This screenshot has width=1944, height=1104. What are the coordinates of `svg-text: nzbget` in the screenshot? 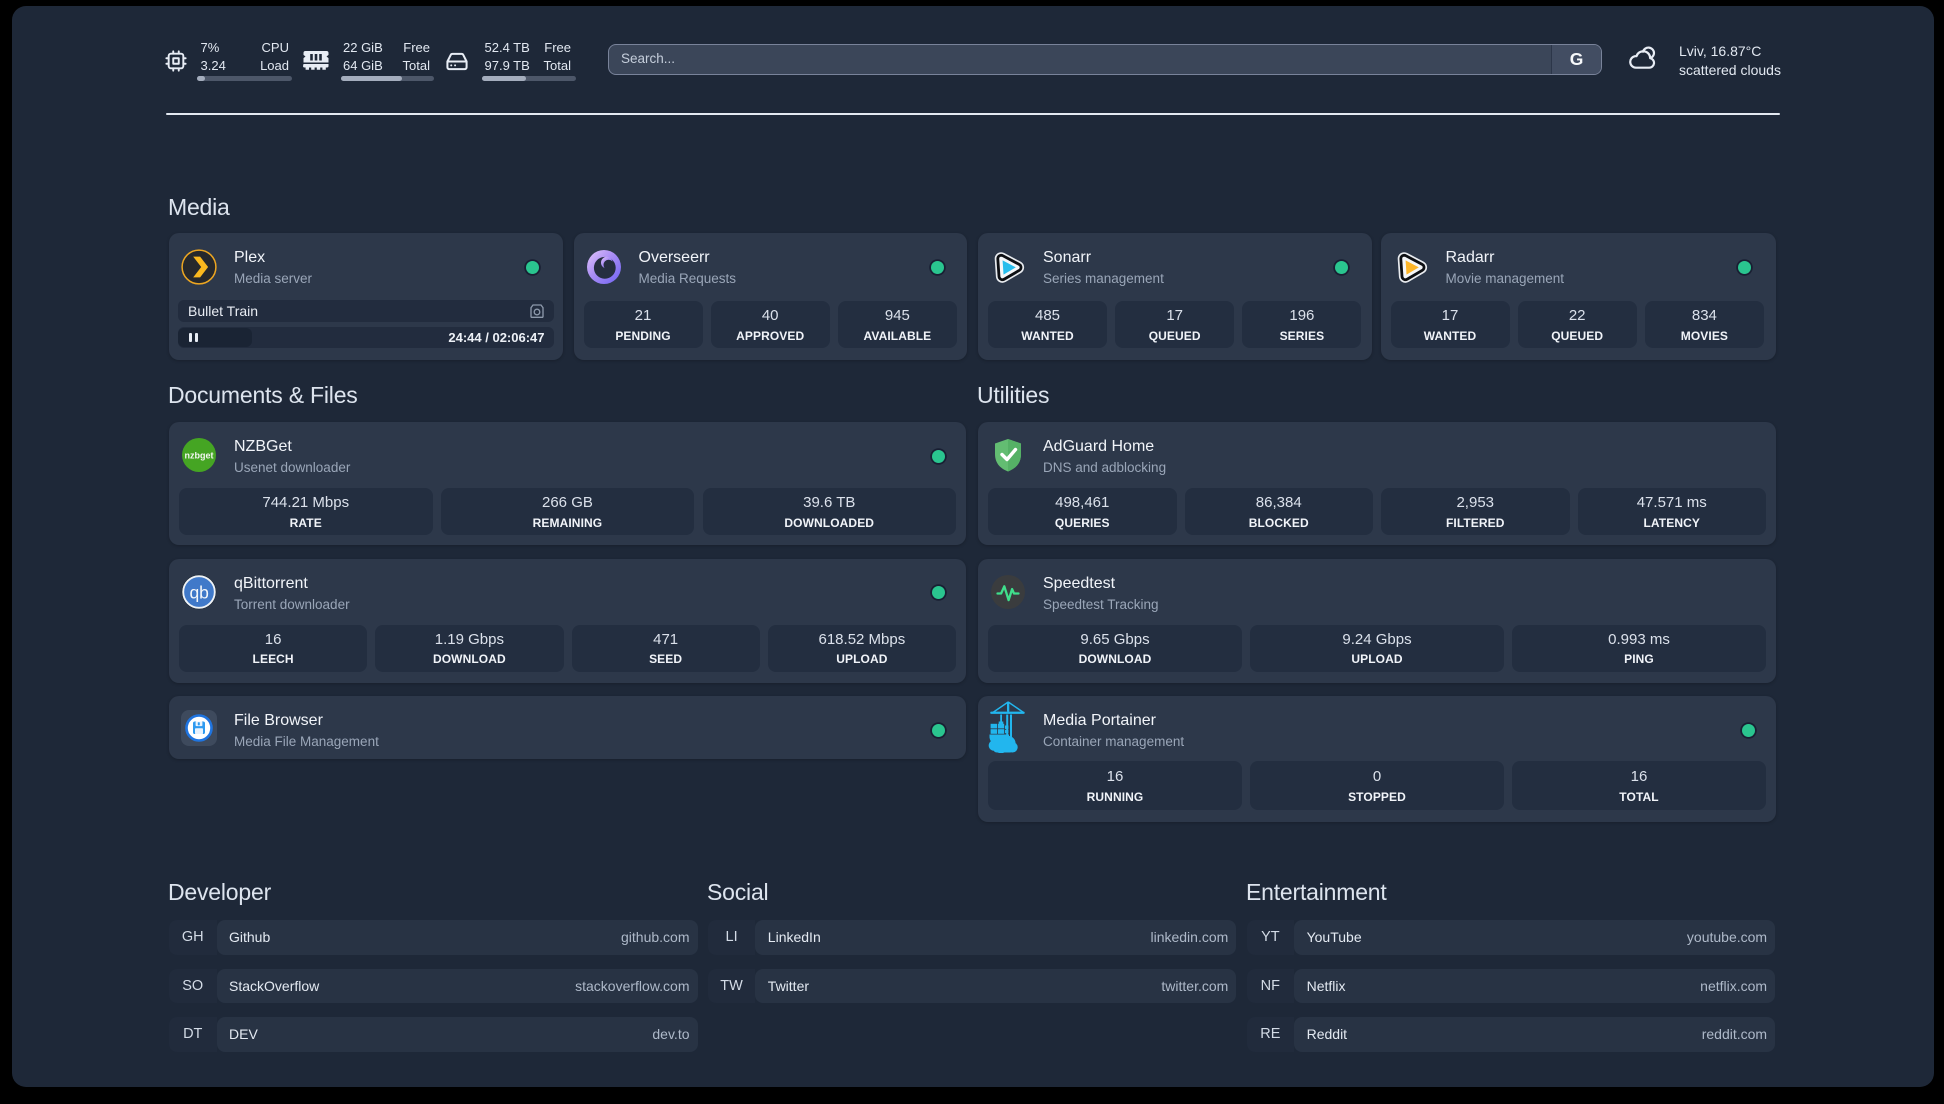 It's located at (199, 456).